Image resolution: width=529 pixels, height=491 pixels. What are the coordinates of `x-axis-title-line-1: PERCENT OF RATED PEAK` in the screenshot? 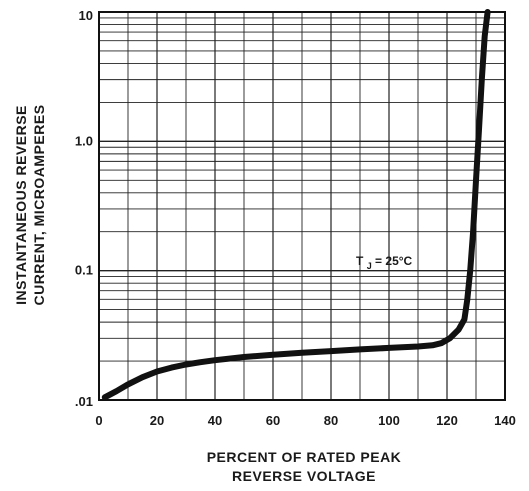 It's located at (304, 457).